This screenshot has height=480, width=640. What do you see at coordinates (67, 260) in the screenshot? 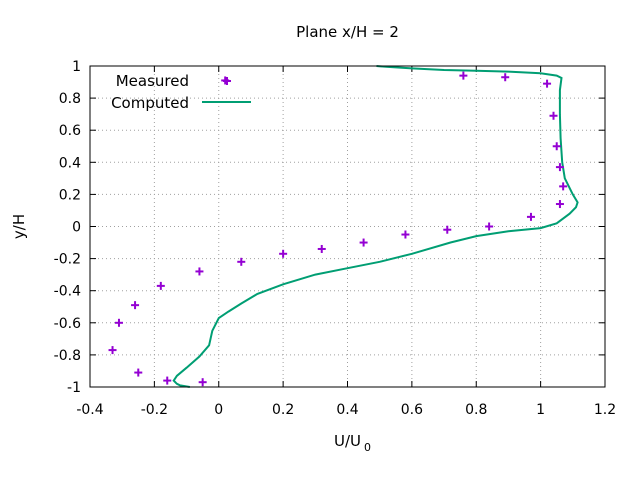
I see `y-tick-label: -0.2` at bounding box center [67, 260].